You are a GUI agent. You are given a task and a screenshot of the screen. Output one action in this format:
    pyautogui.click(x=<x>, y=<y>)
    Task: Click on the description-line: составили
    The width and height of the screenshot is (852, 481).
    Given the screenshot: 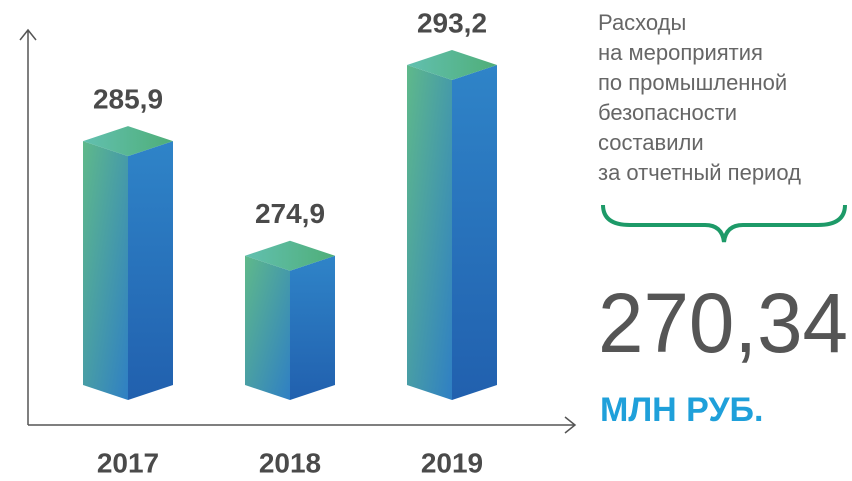 What is the action you would take?
    pyautogui.click(x=651, y=142)
    